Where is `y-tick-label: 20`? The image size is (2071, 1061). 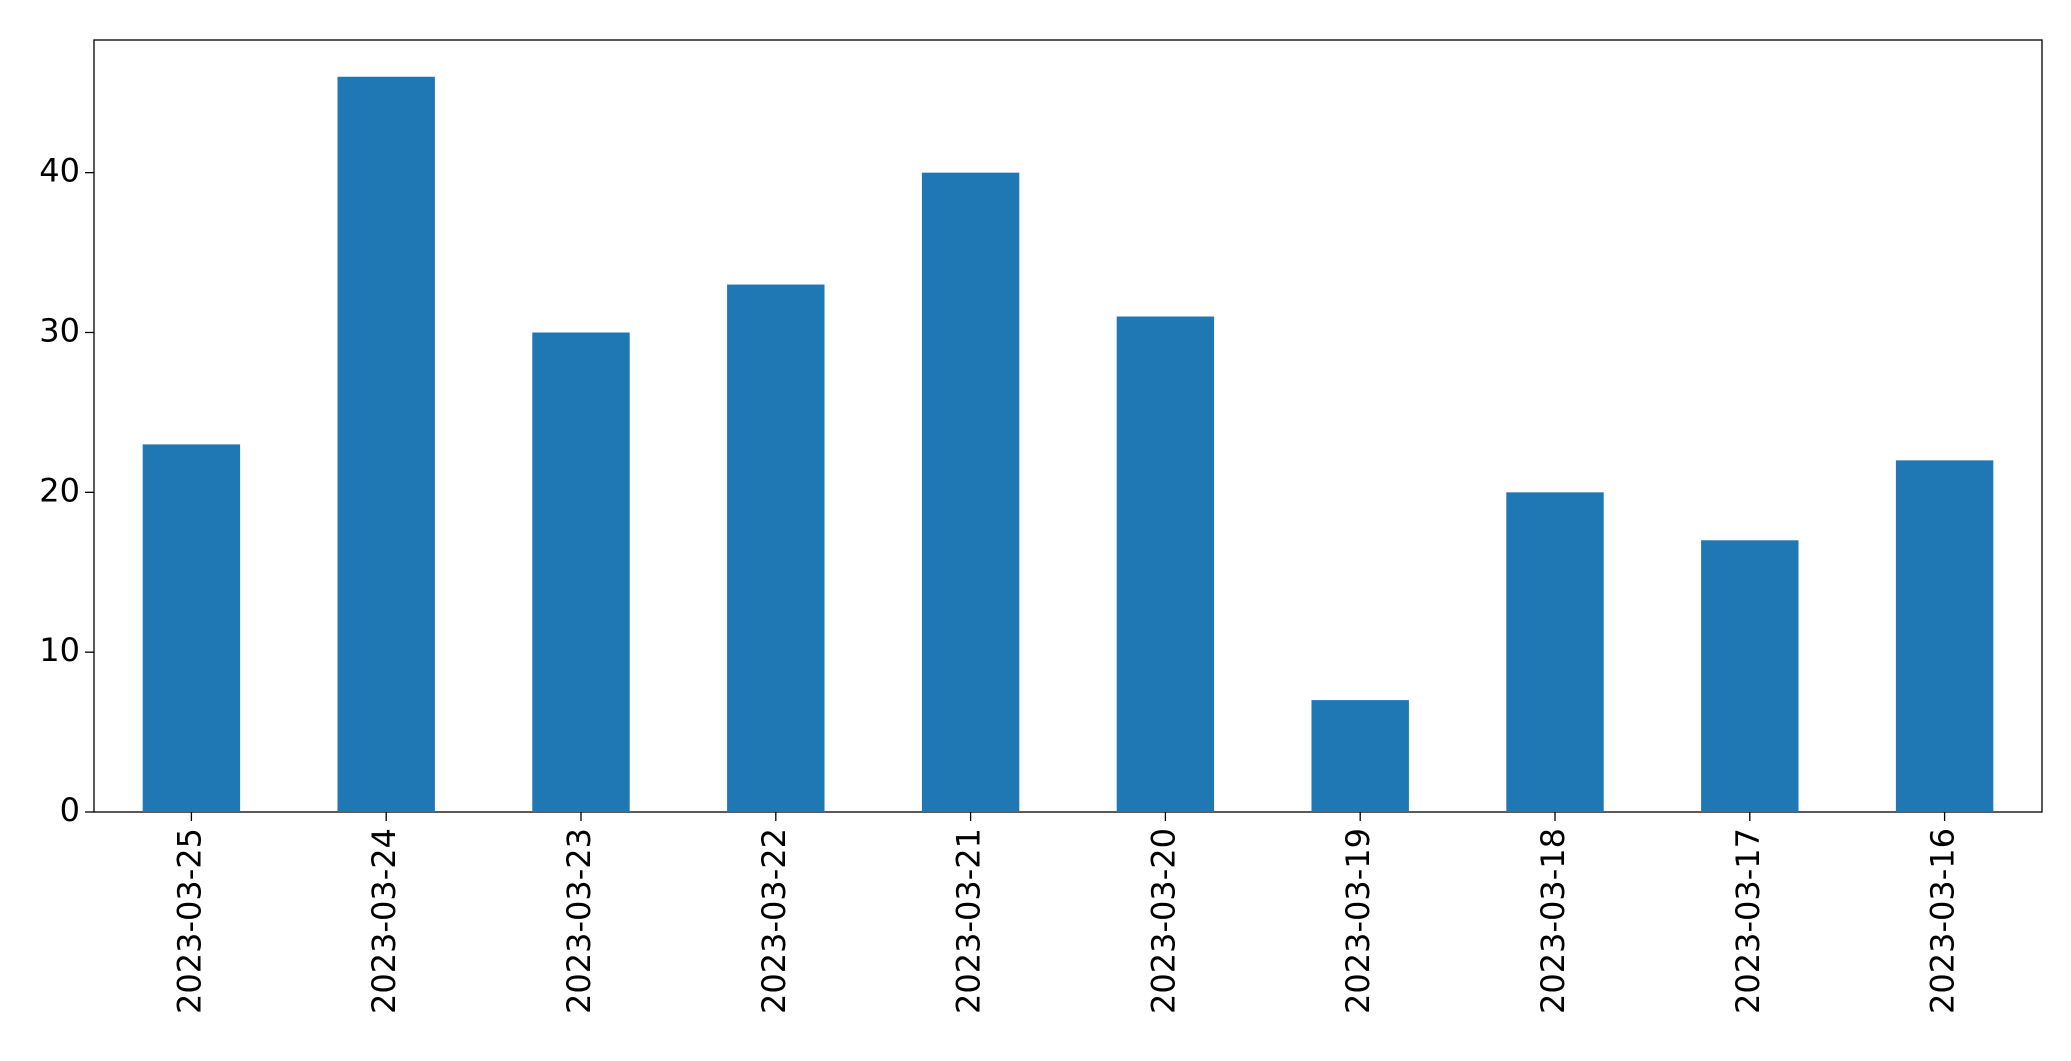 y-tick-label: 20 is located at coordinates (59, 490).